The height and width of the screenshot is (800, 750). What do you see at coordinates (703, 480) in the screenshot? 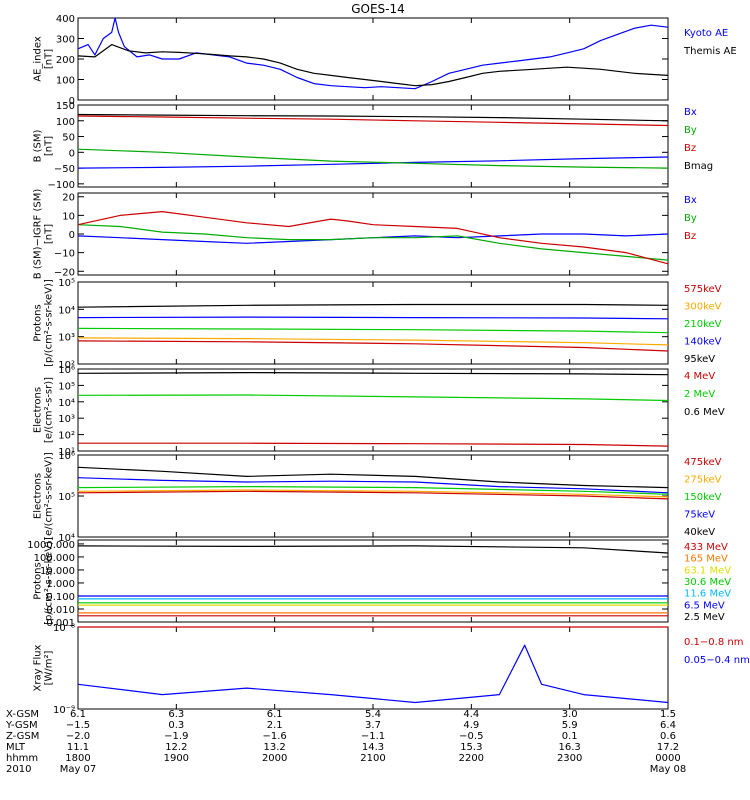
I see `legend-entry: 275keV` at bounding box center [703, 480].